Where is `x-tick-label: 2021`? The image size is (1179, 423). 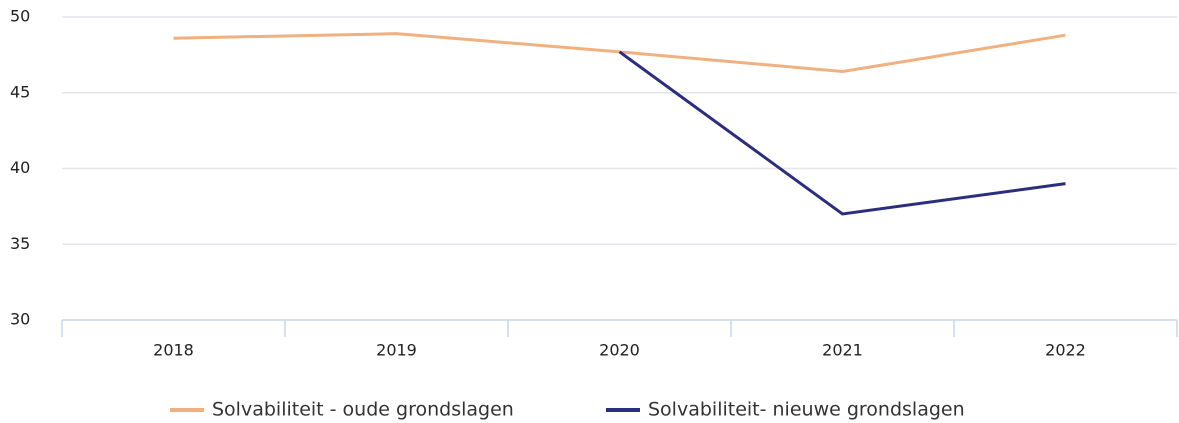 x-tick-label: 2021 is located at coordinates (842, 350).